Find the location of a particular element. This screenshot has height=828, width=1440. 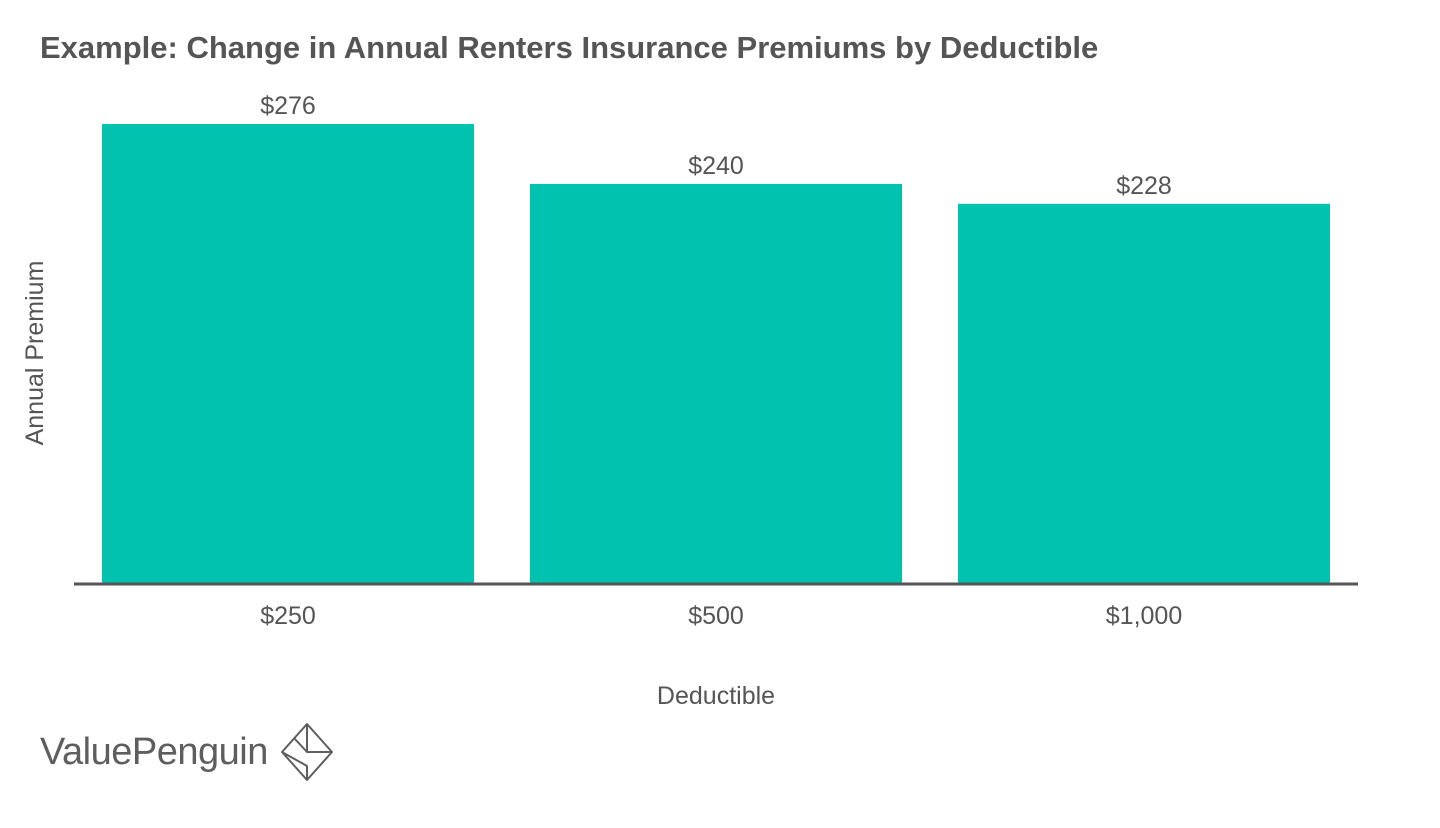

x-tick-label-1: $500 is located at coordinates (716, 616).